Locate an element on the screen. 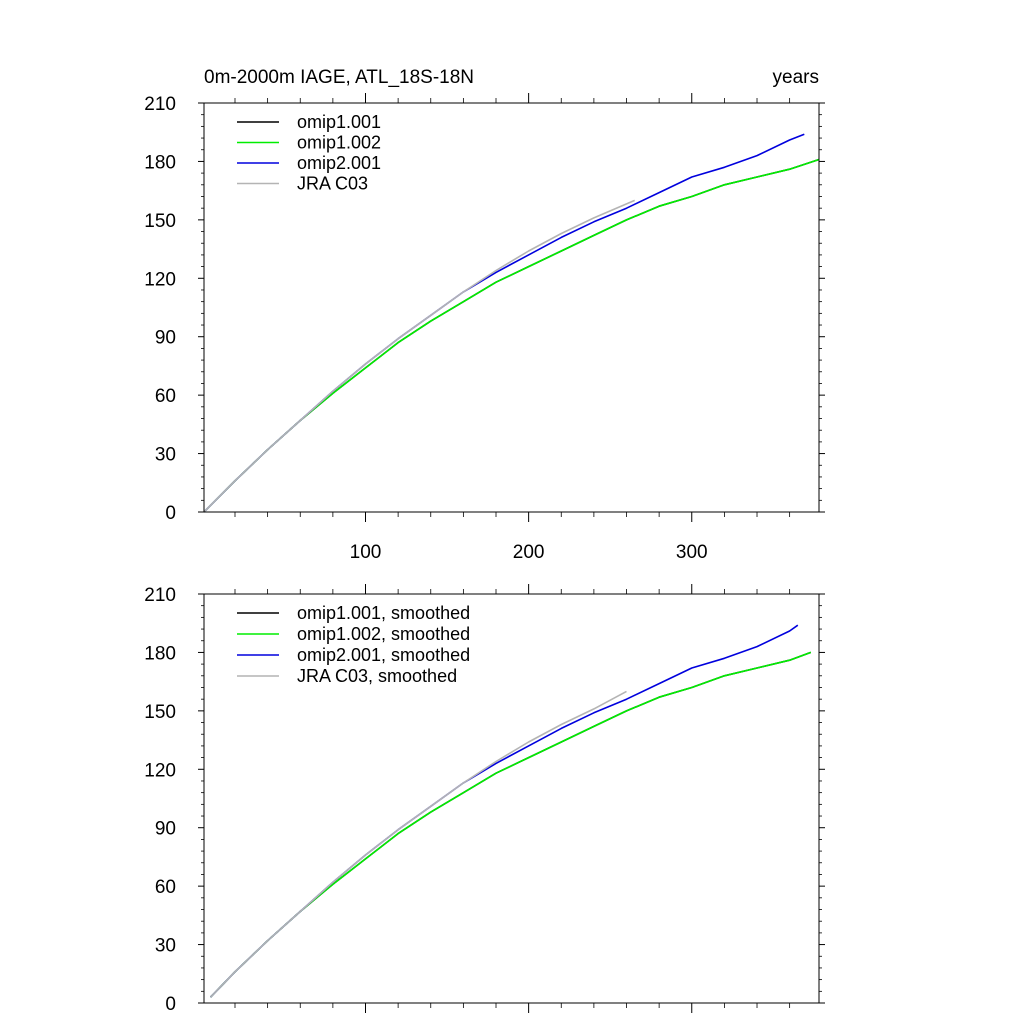 This screenshot has width=1024, height=1024. legend-label: omip1.001 is located at coordinates (339, 122).